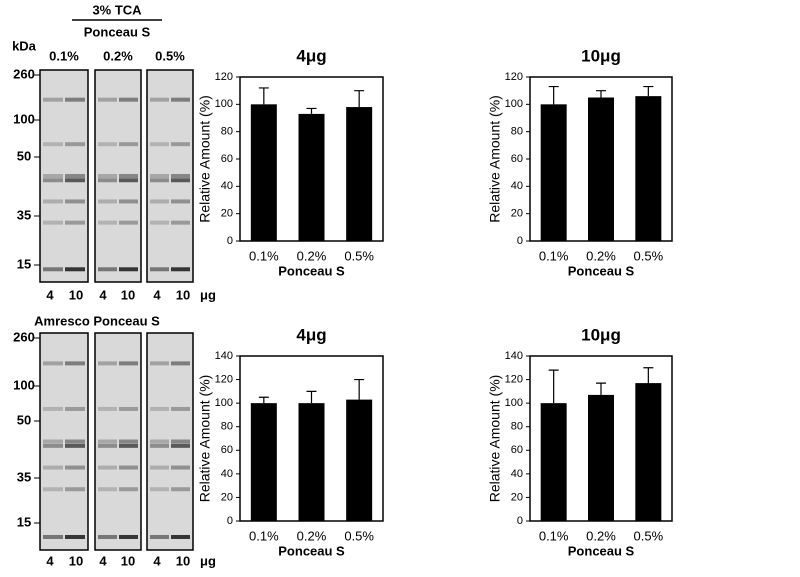  I want to click on lane-label: 0.2%, so click(118, 55).